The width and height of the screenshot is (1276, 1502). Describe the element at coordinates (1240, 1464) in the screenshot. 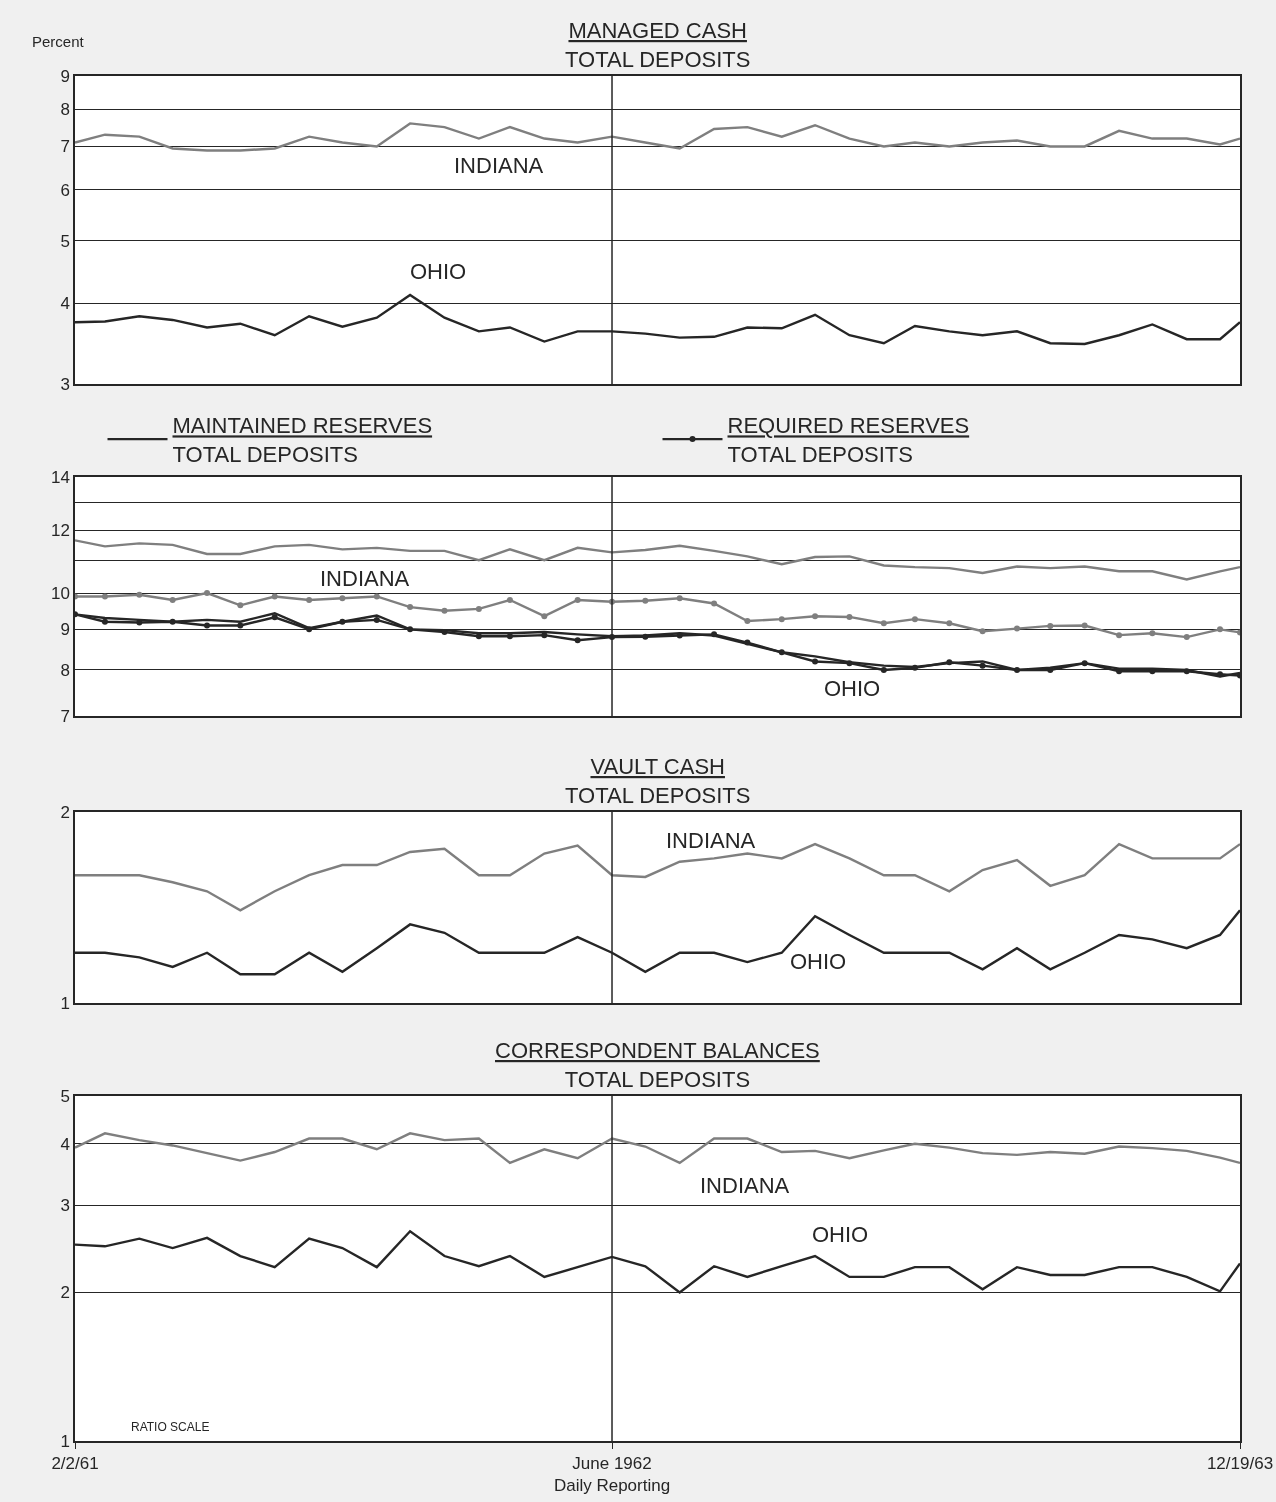

I see `x-tick-label: 12/19/63` at that location.